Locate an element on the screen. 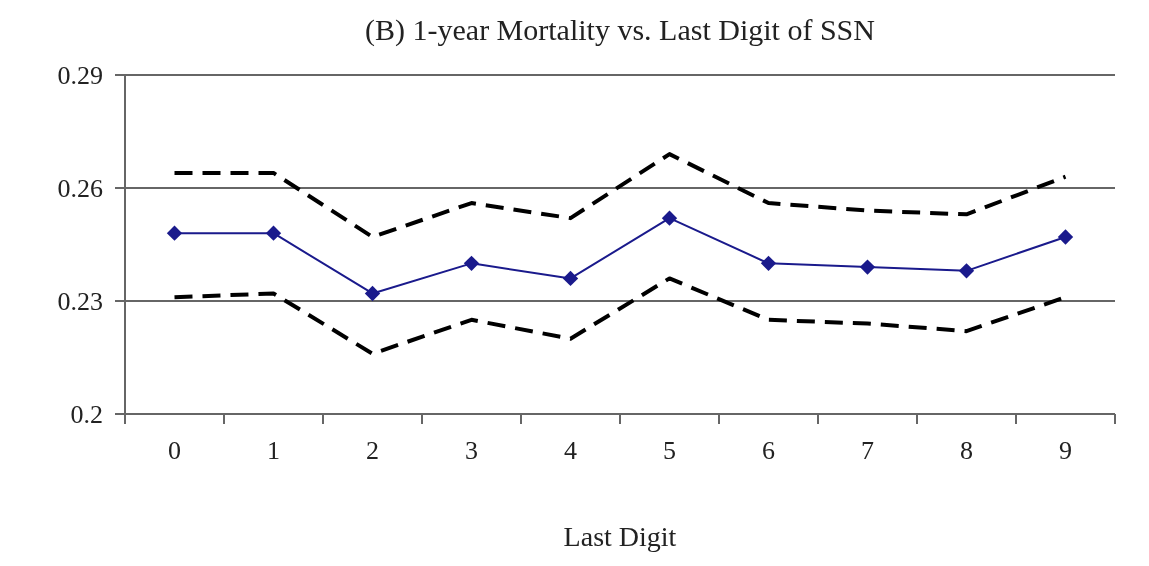  x-tick-label: 6 is located at coordinates (768, 450).